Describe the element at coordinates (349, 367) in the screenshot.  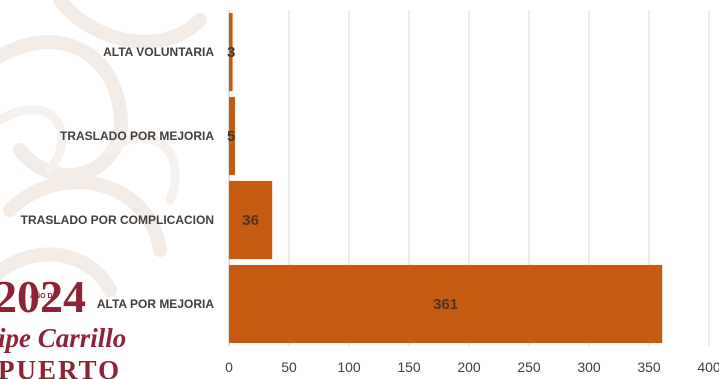
I see `x-tick-label: 100` at that location.